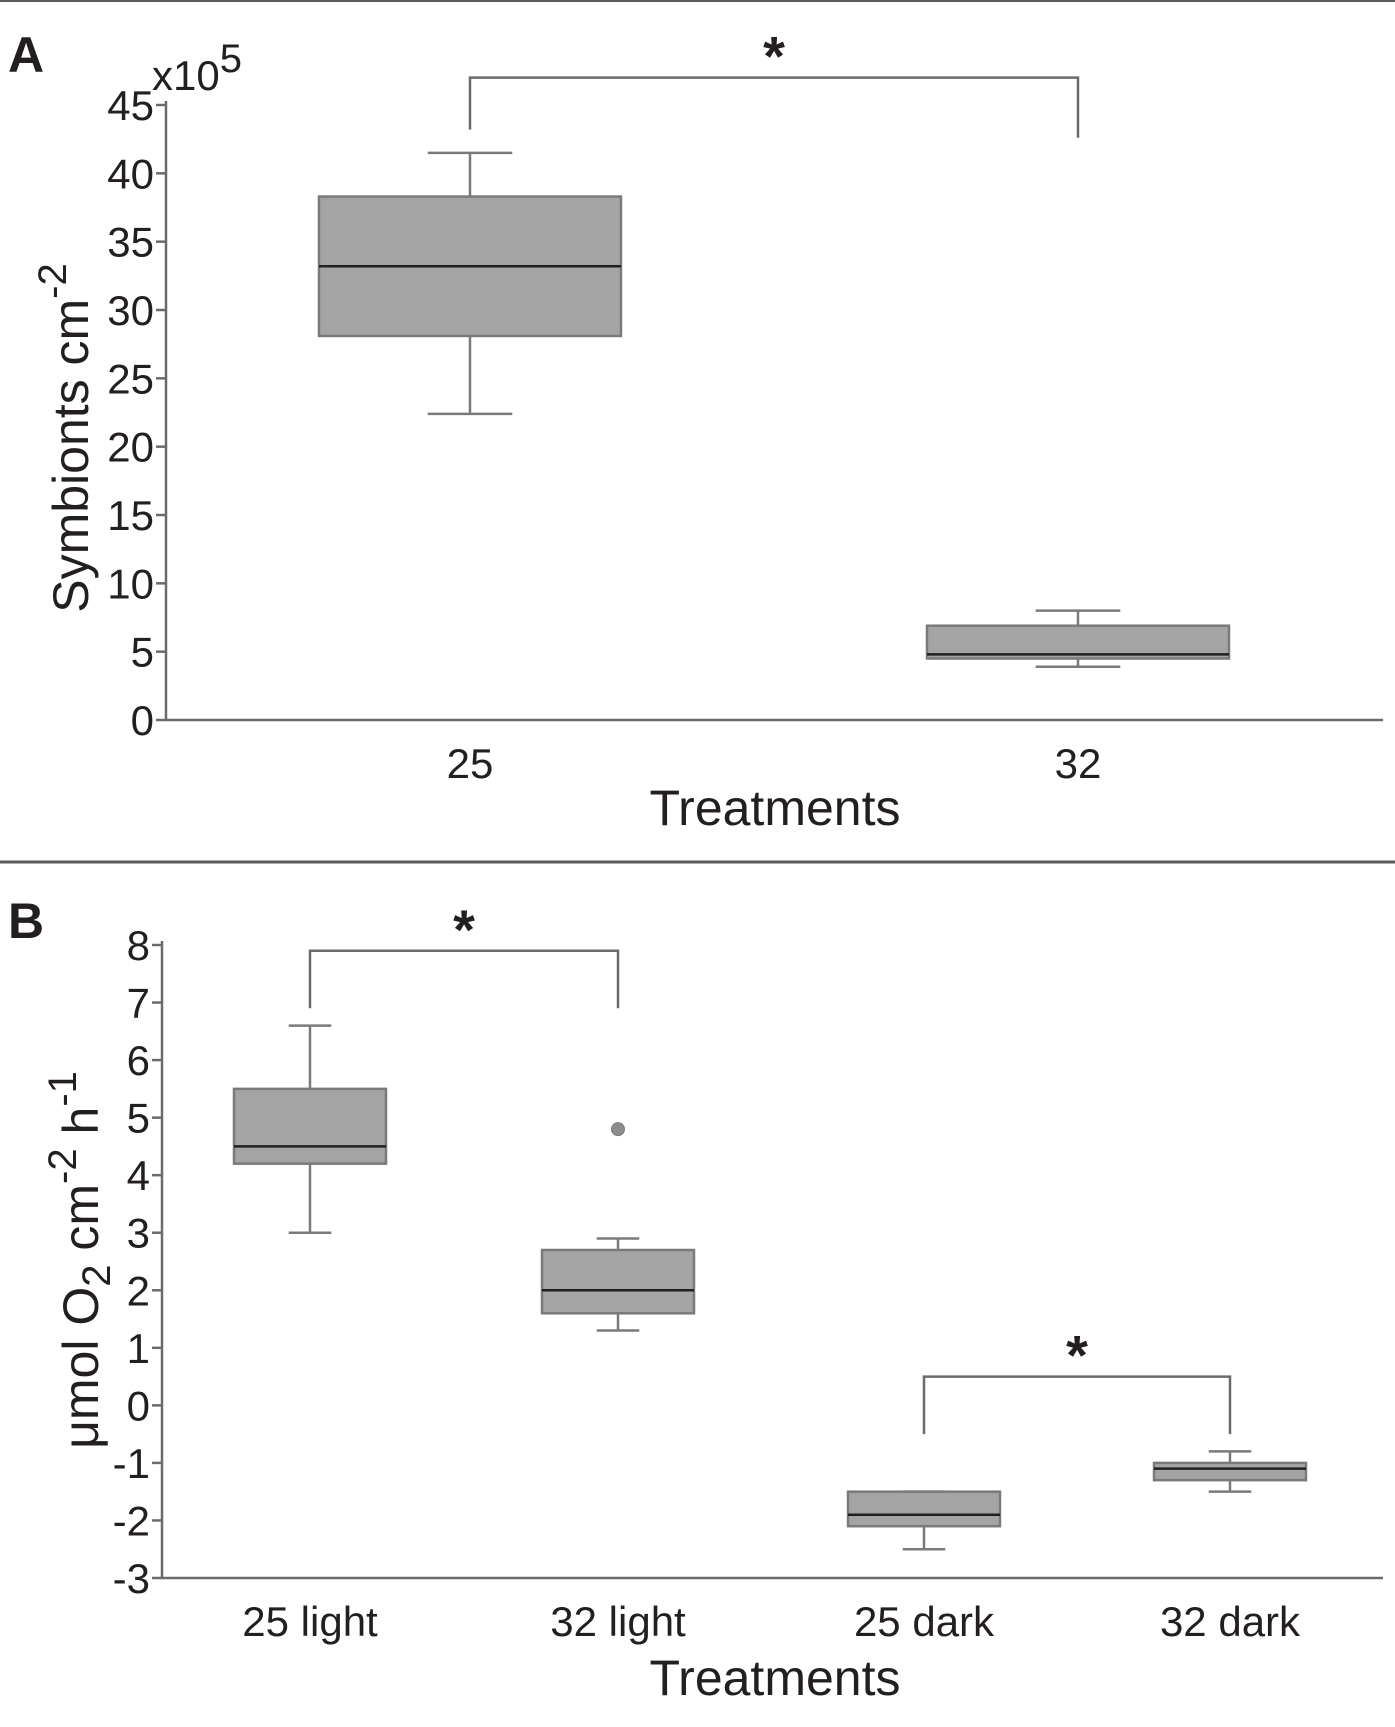  Describe the element at coordinates (138, 1003) in the screenshot. I see `y-tick-label: 7` at that location.